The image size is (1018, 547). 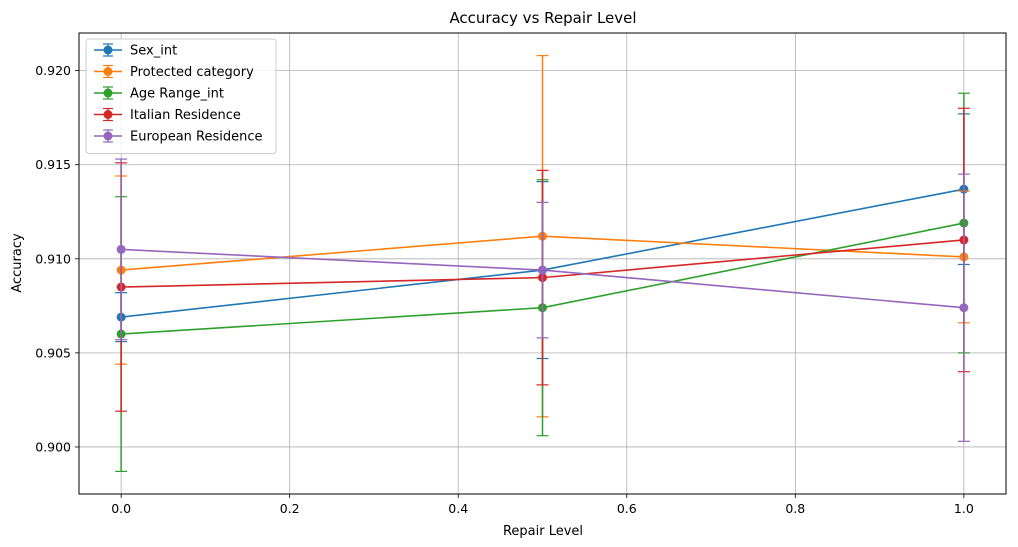 I want to click on y-axis-label: Accuracy, so click(x=17, y=263).